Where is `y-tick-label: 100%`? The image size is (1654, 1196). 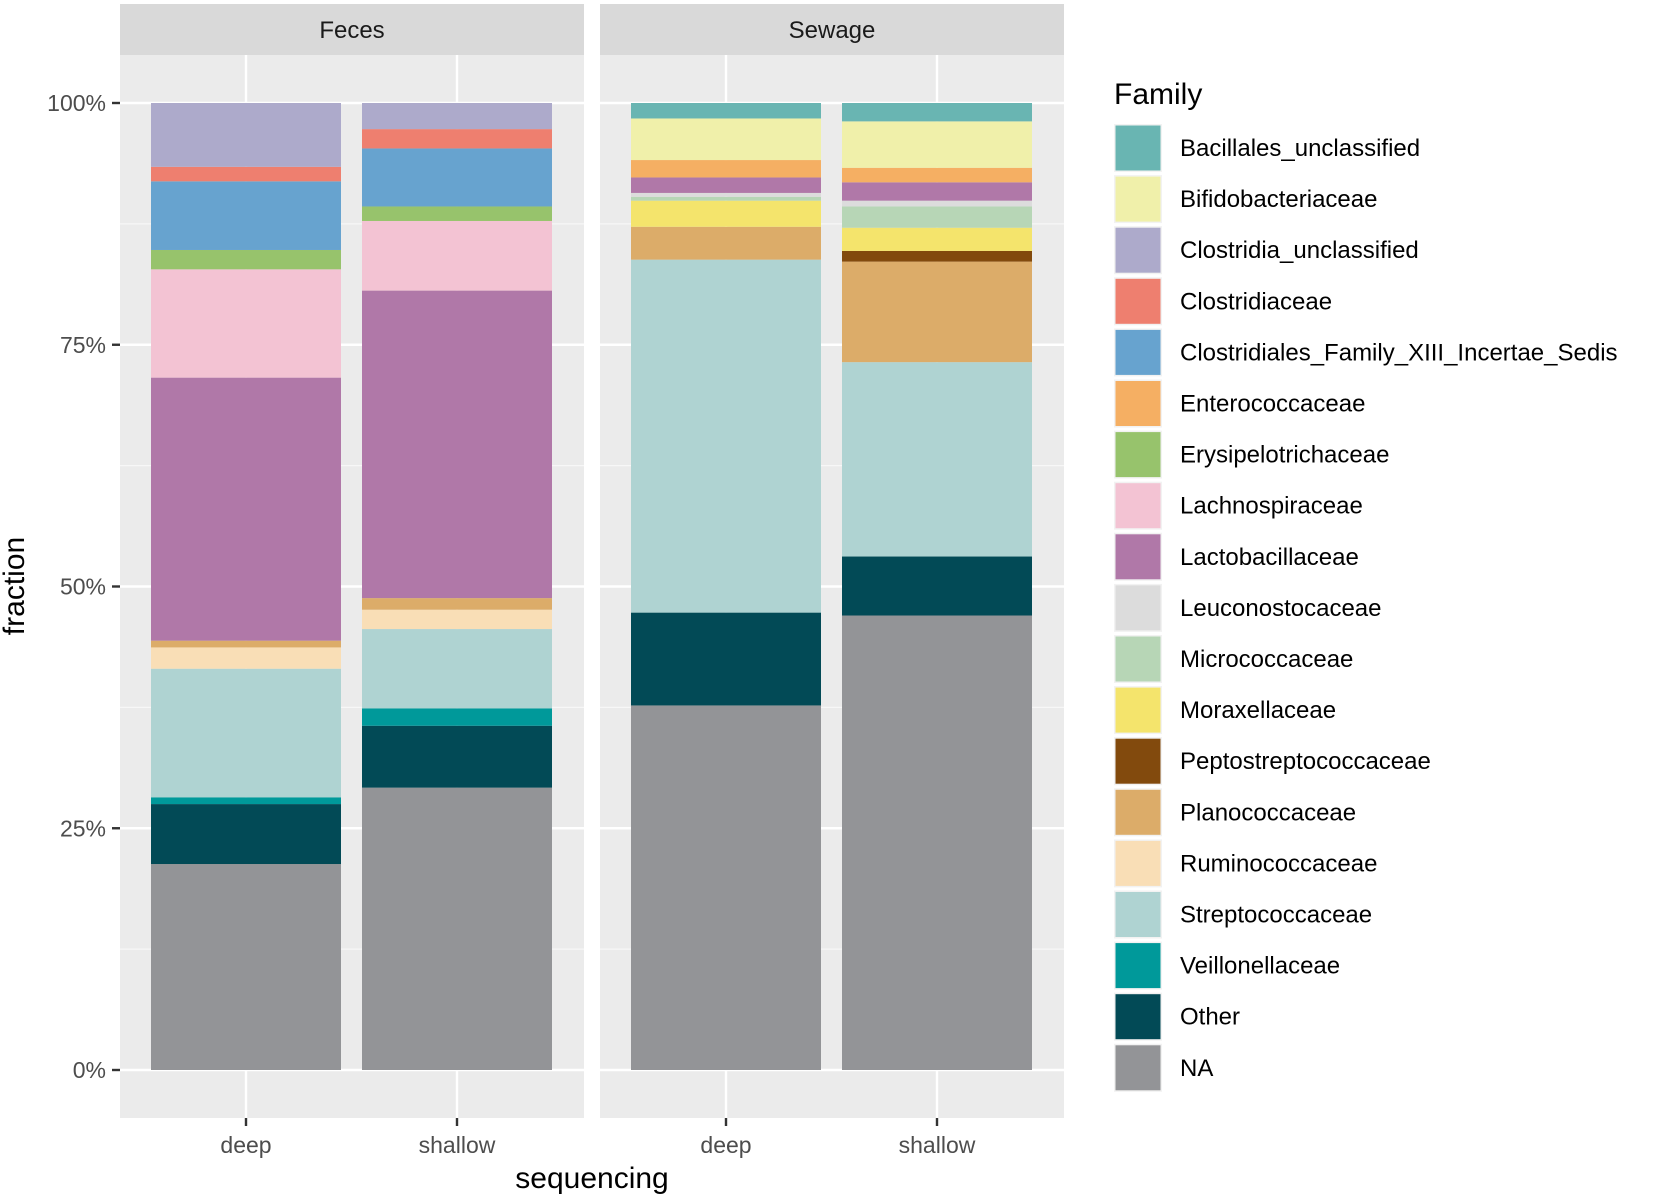
y-tick-label: 100% is located at coordinates (76, 103).